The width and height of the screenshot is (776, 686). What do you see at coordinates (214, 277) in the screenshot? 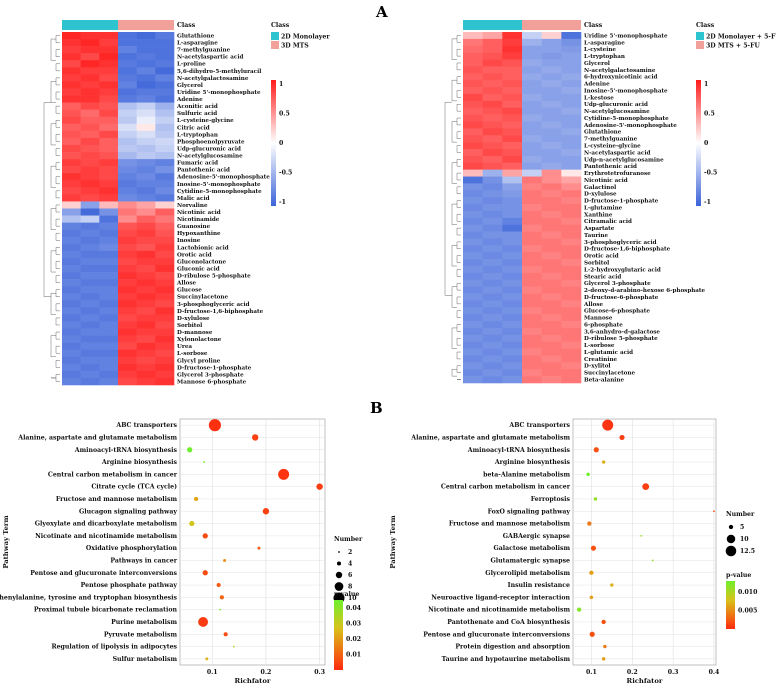
I see `heatmap-row-label: D-ribulose 5-phosphate` at bounding box center [214, 277].